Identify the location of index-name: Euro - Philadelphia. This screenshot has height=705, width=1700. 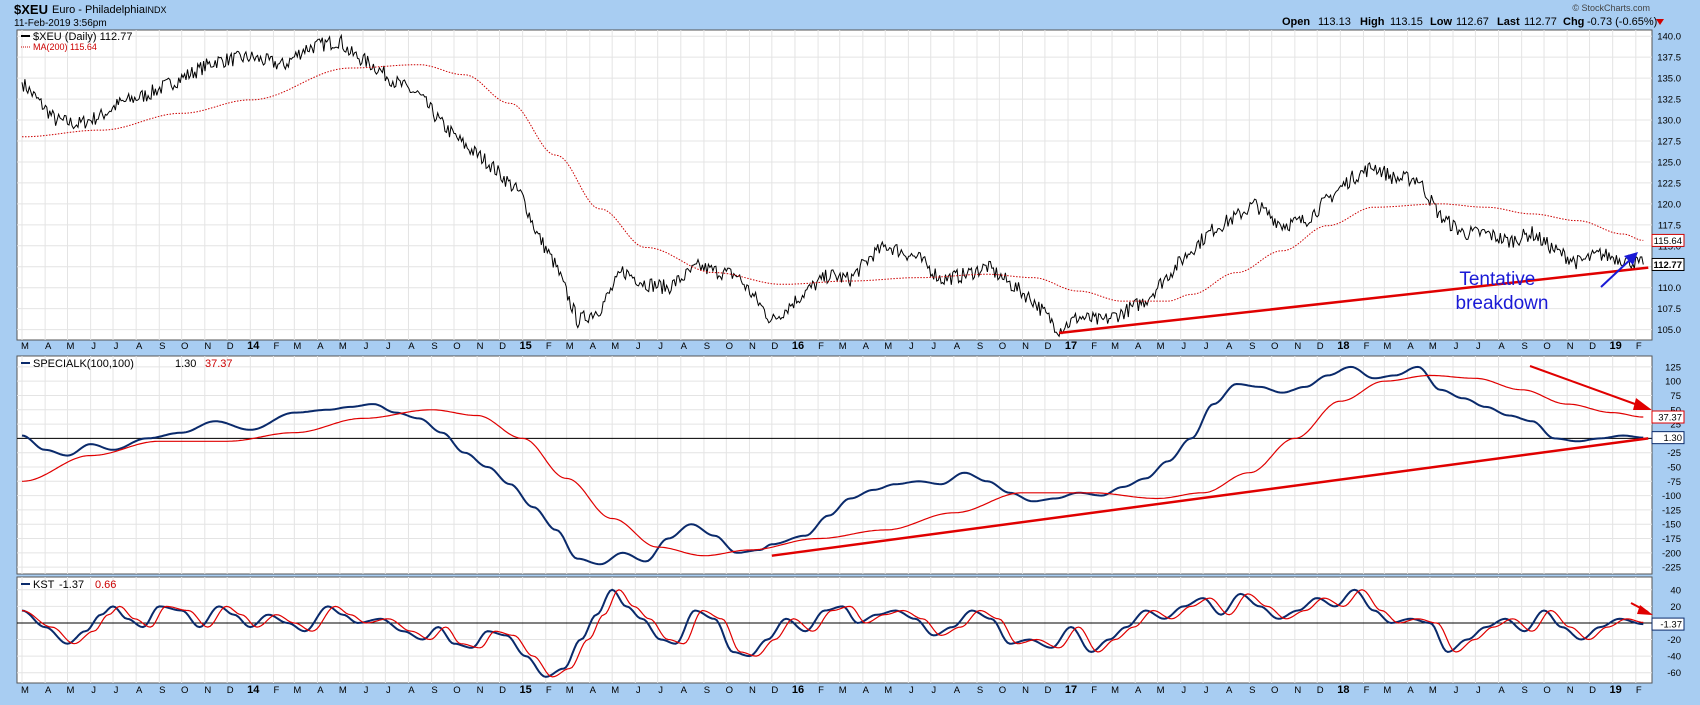
(99, 10).